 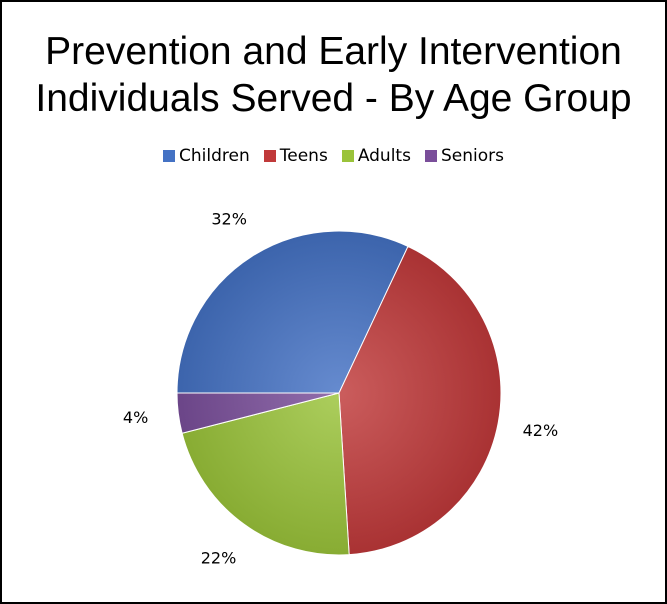 I want to click on legend-label-children: Children, so click(x=214, y=156).